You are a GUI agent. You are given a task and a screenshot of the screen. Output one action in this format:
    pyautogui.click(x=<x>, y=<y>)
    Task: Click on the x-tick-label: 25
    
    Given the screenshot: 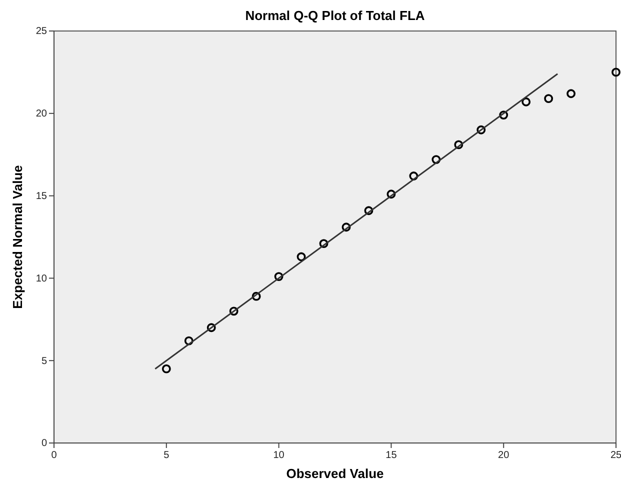 What is the action you would take?
    pyautogui.click(x=615, y=456)
    